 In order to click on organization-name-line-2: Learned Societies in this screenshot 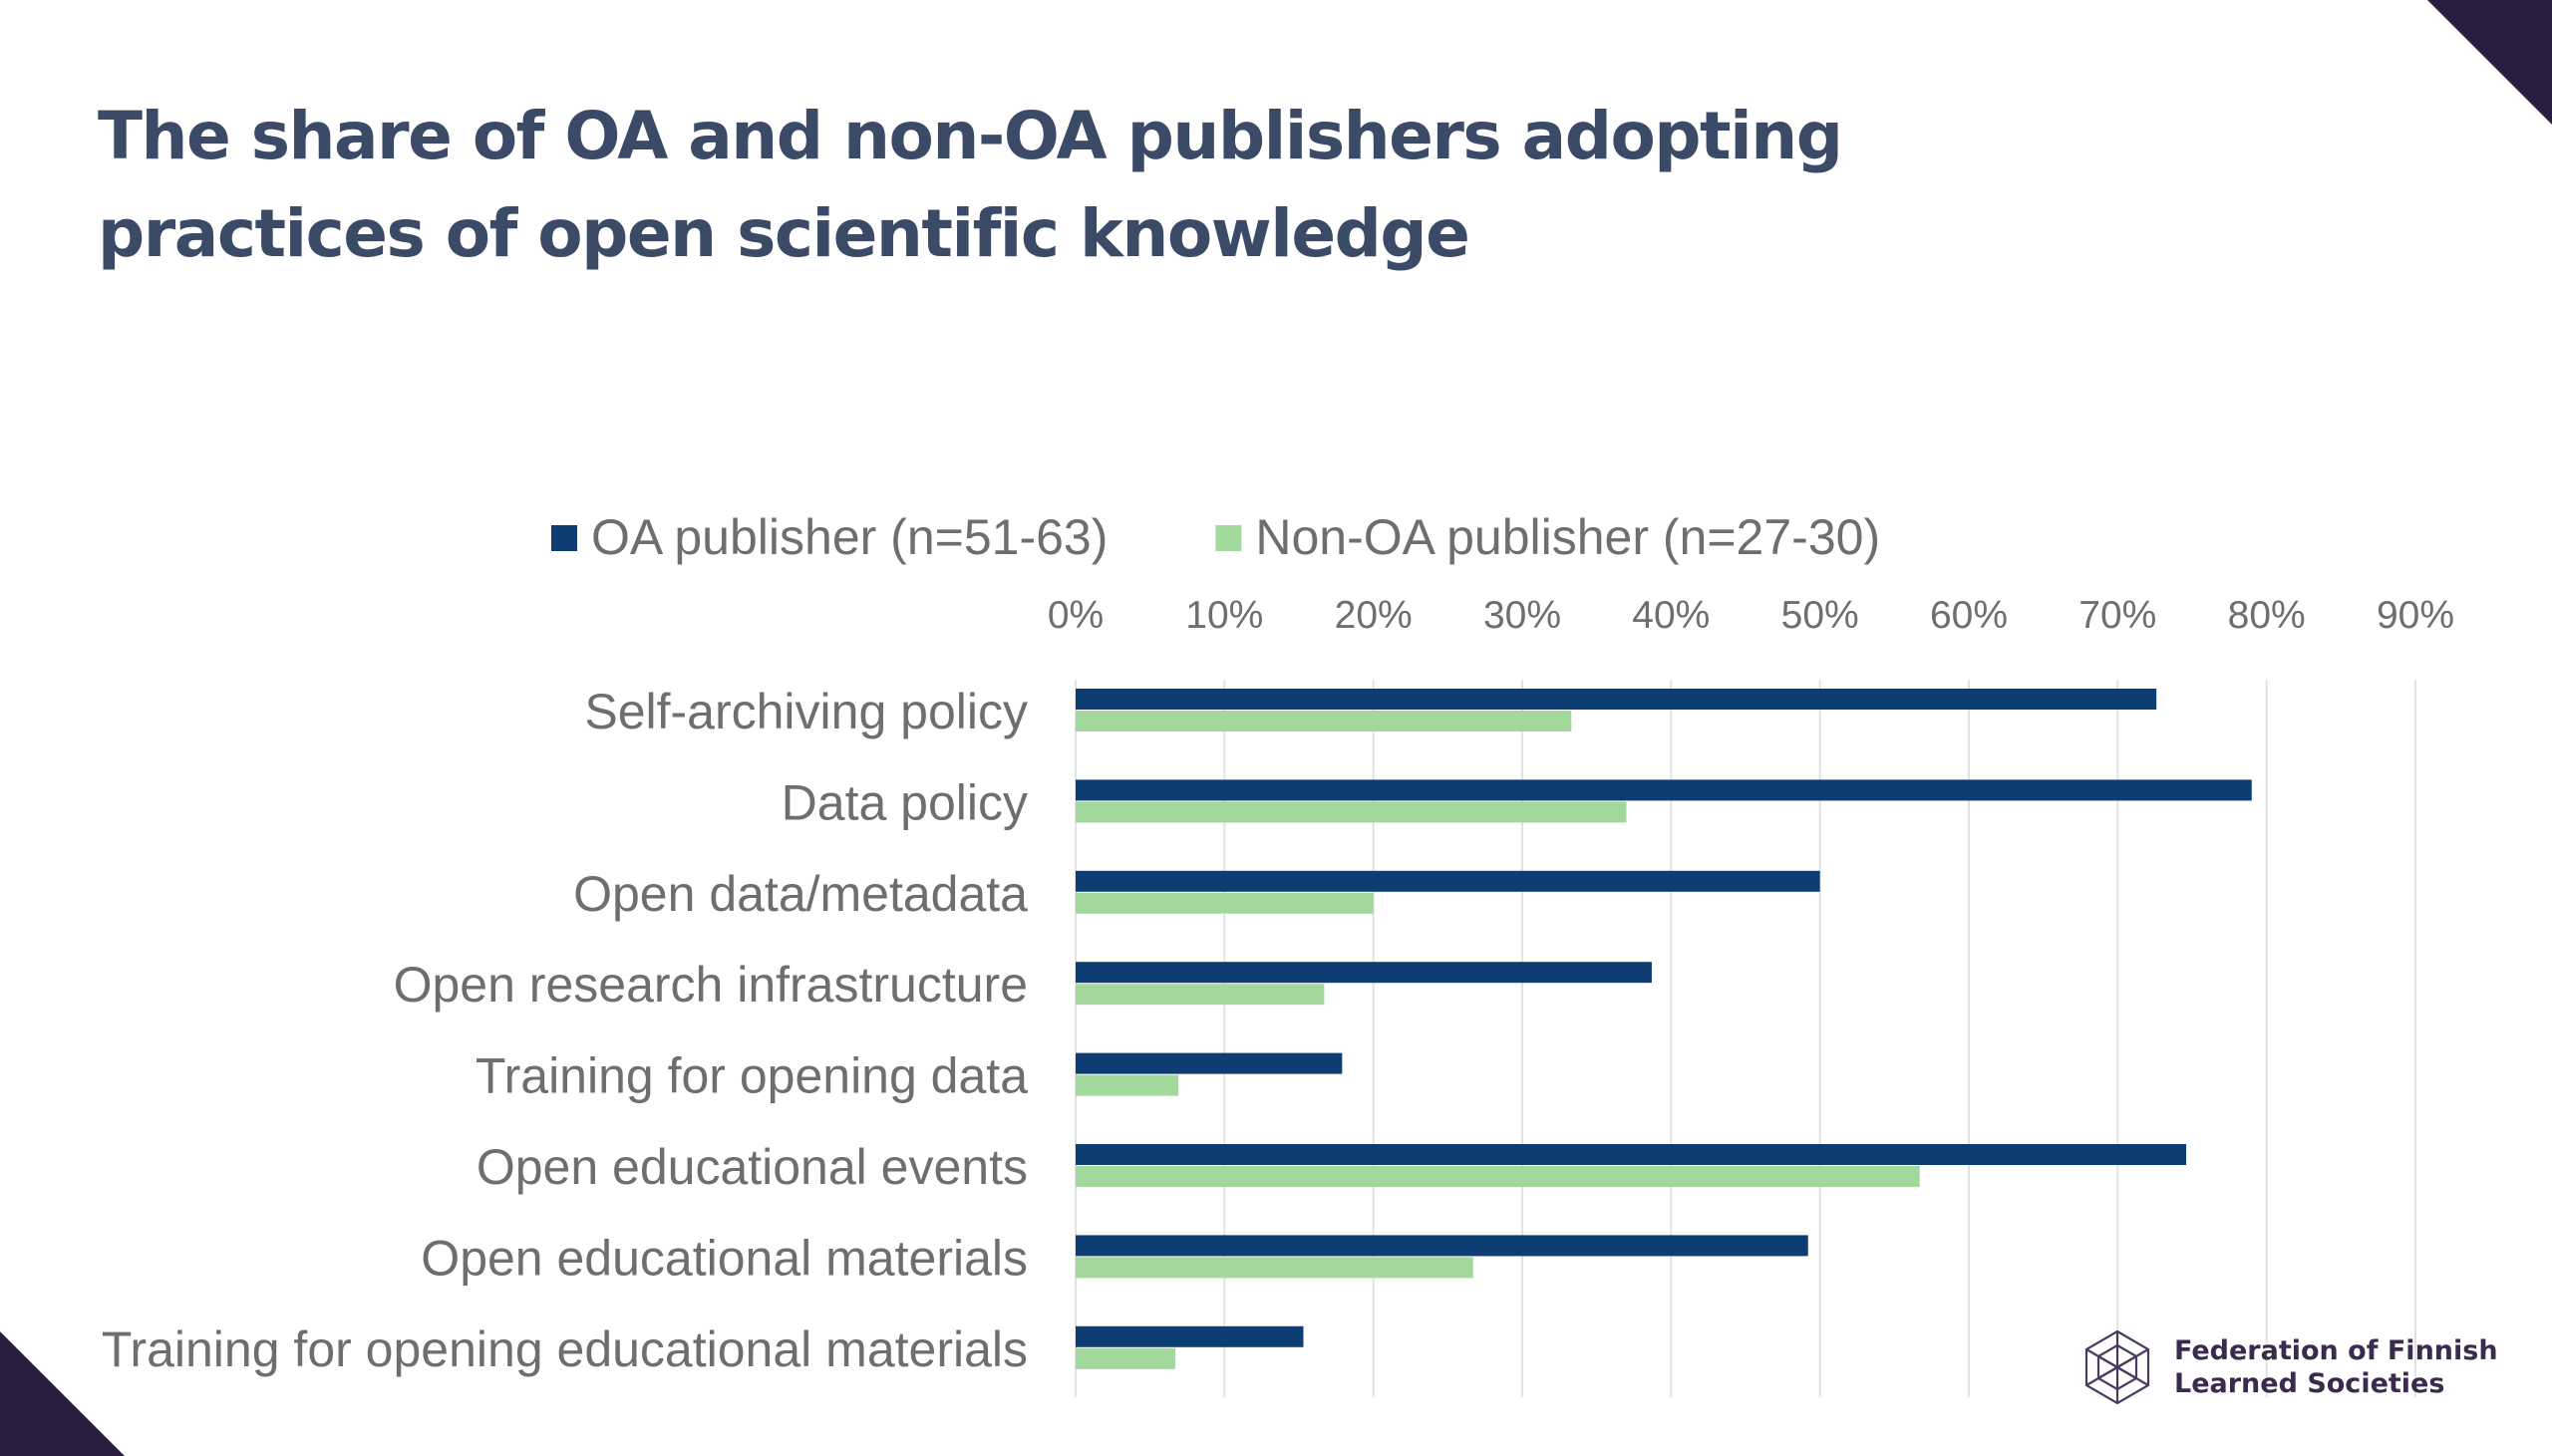, I will do `click(2309, 1383)`.